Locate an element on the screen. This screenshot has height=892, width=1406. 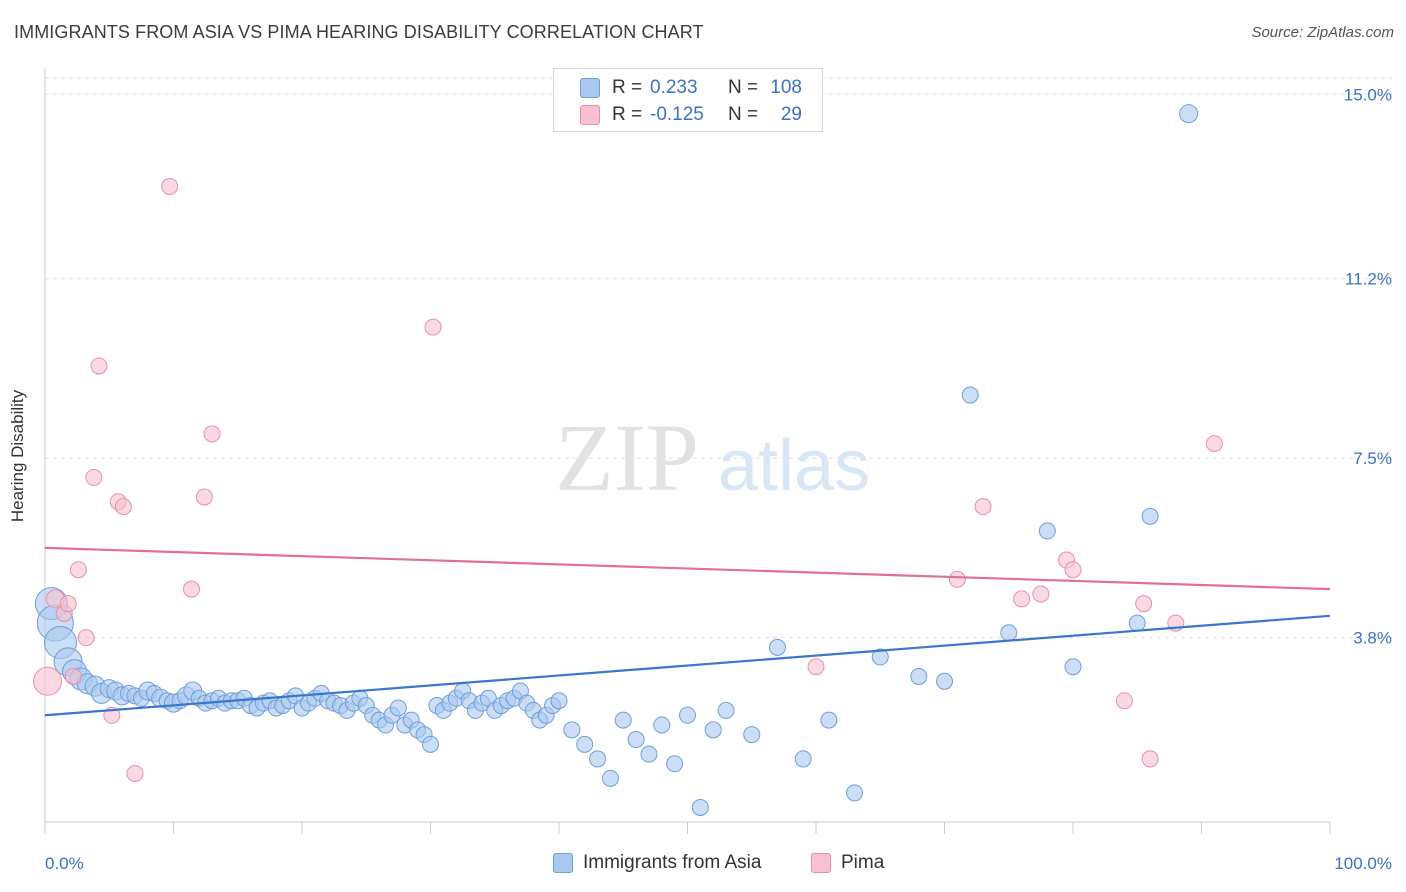
y-tick-label: 7.5% is located at coordinates (1372, 458).